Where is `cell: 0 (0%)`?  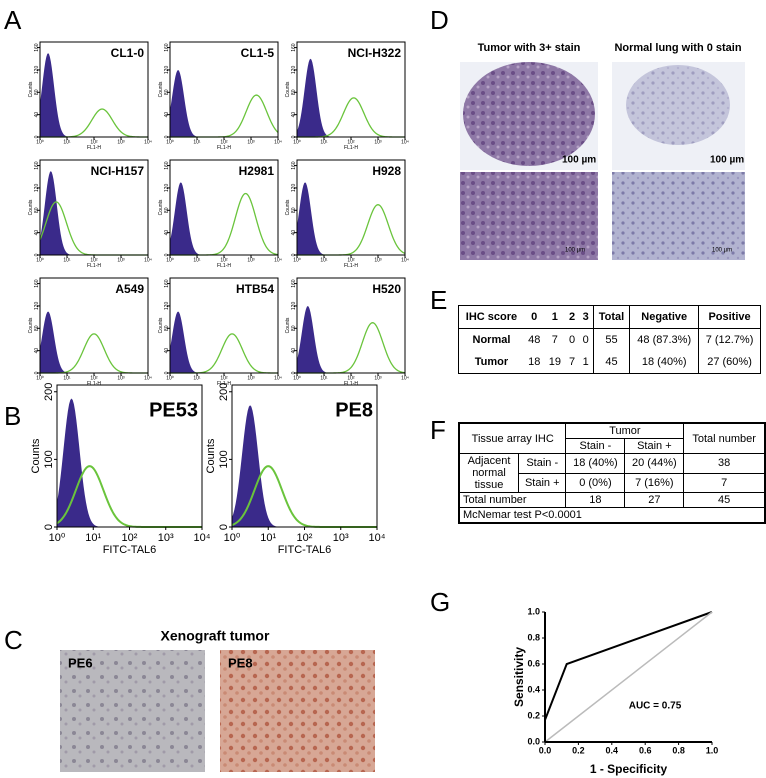
cell: 0 (0%) is located at coordinates (595, 482).